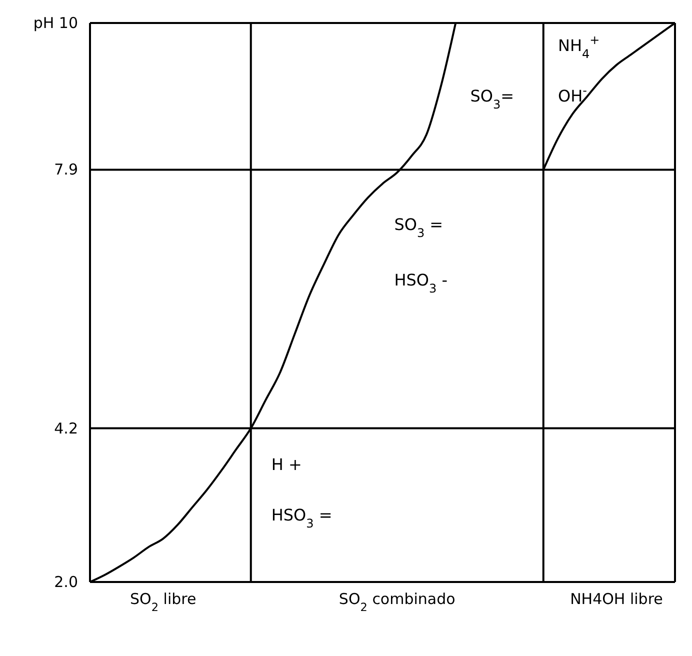 This screenshot has width=692, height=656. Describe the element at coordinates (572, 94) in the screenshot. I see `annotation: OH$^{-}$` at that location.